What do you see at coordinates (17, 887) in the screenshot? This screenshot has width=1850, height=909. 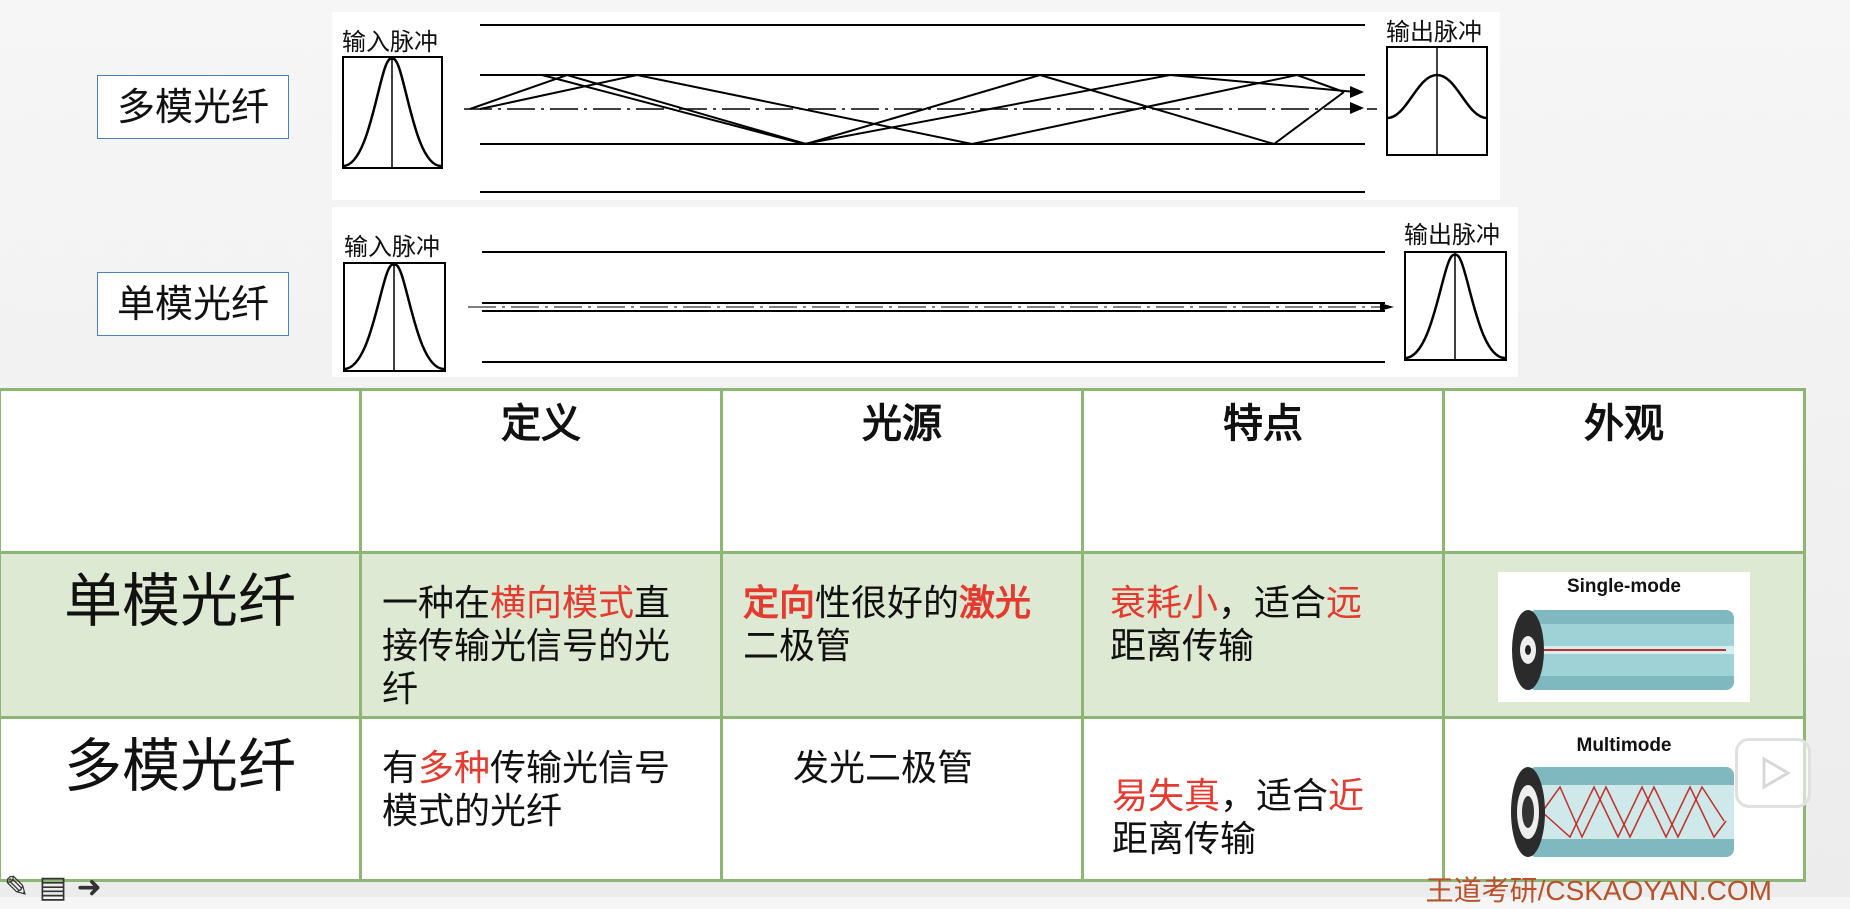 I see `pen-icon: ✎` at bounding box center [17, 887].